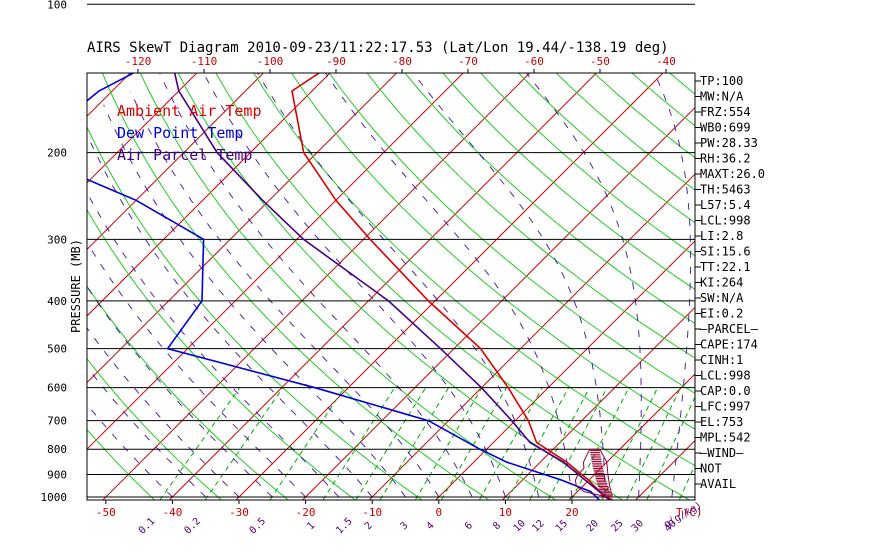 This screenshot has width=870, height=560. Describe the element at coordinates (497, 526) in the screenshot. I see `mixing-ratio-label: 8` at that location.